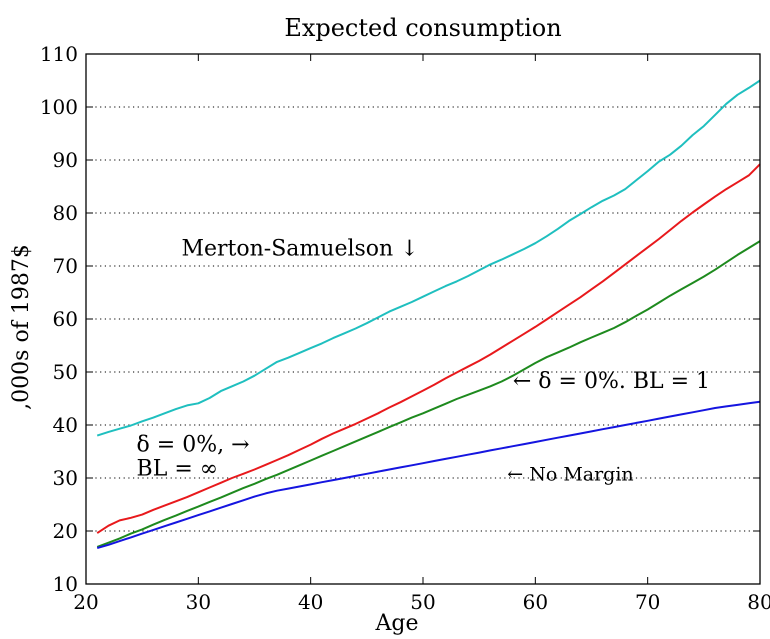  What do you see at coordinates (65, 584) in the screenshot?
I see `y-tick-label-10: 10` at bounding box center [65, 584].